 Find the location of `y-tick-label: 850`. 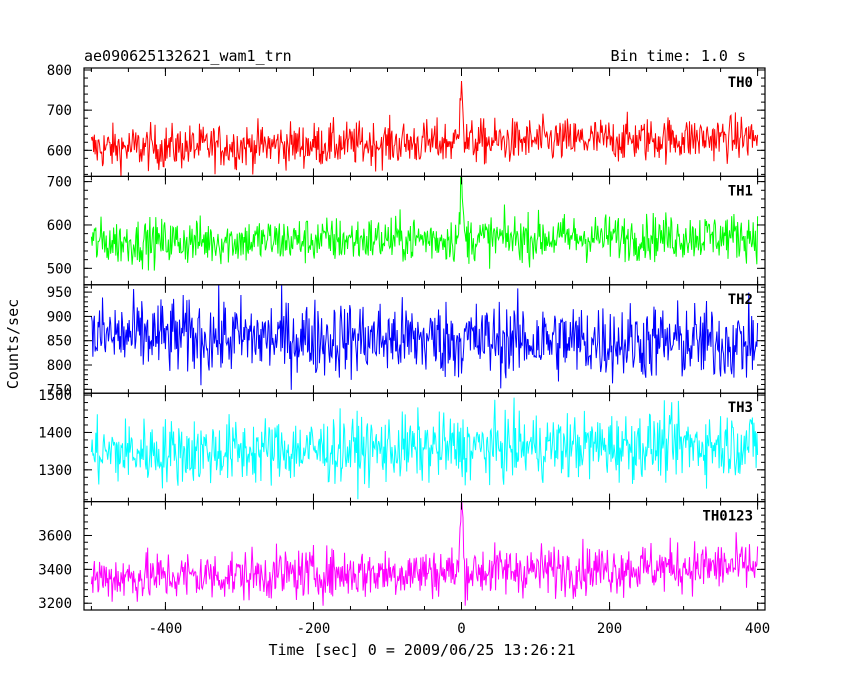

y-tick-label: 850 is located at coordinates (59, 342).